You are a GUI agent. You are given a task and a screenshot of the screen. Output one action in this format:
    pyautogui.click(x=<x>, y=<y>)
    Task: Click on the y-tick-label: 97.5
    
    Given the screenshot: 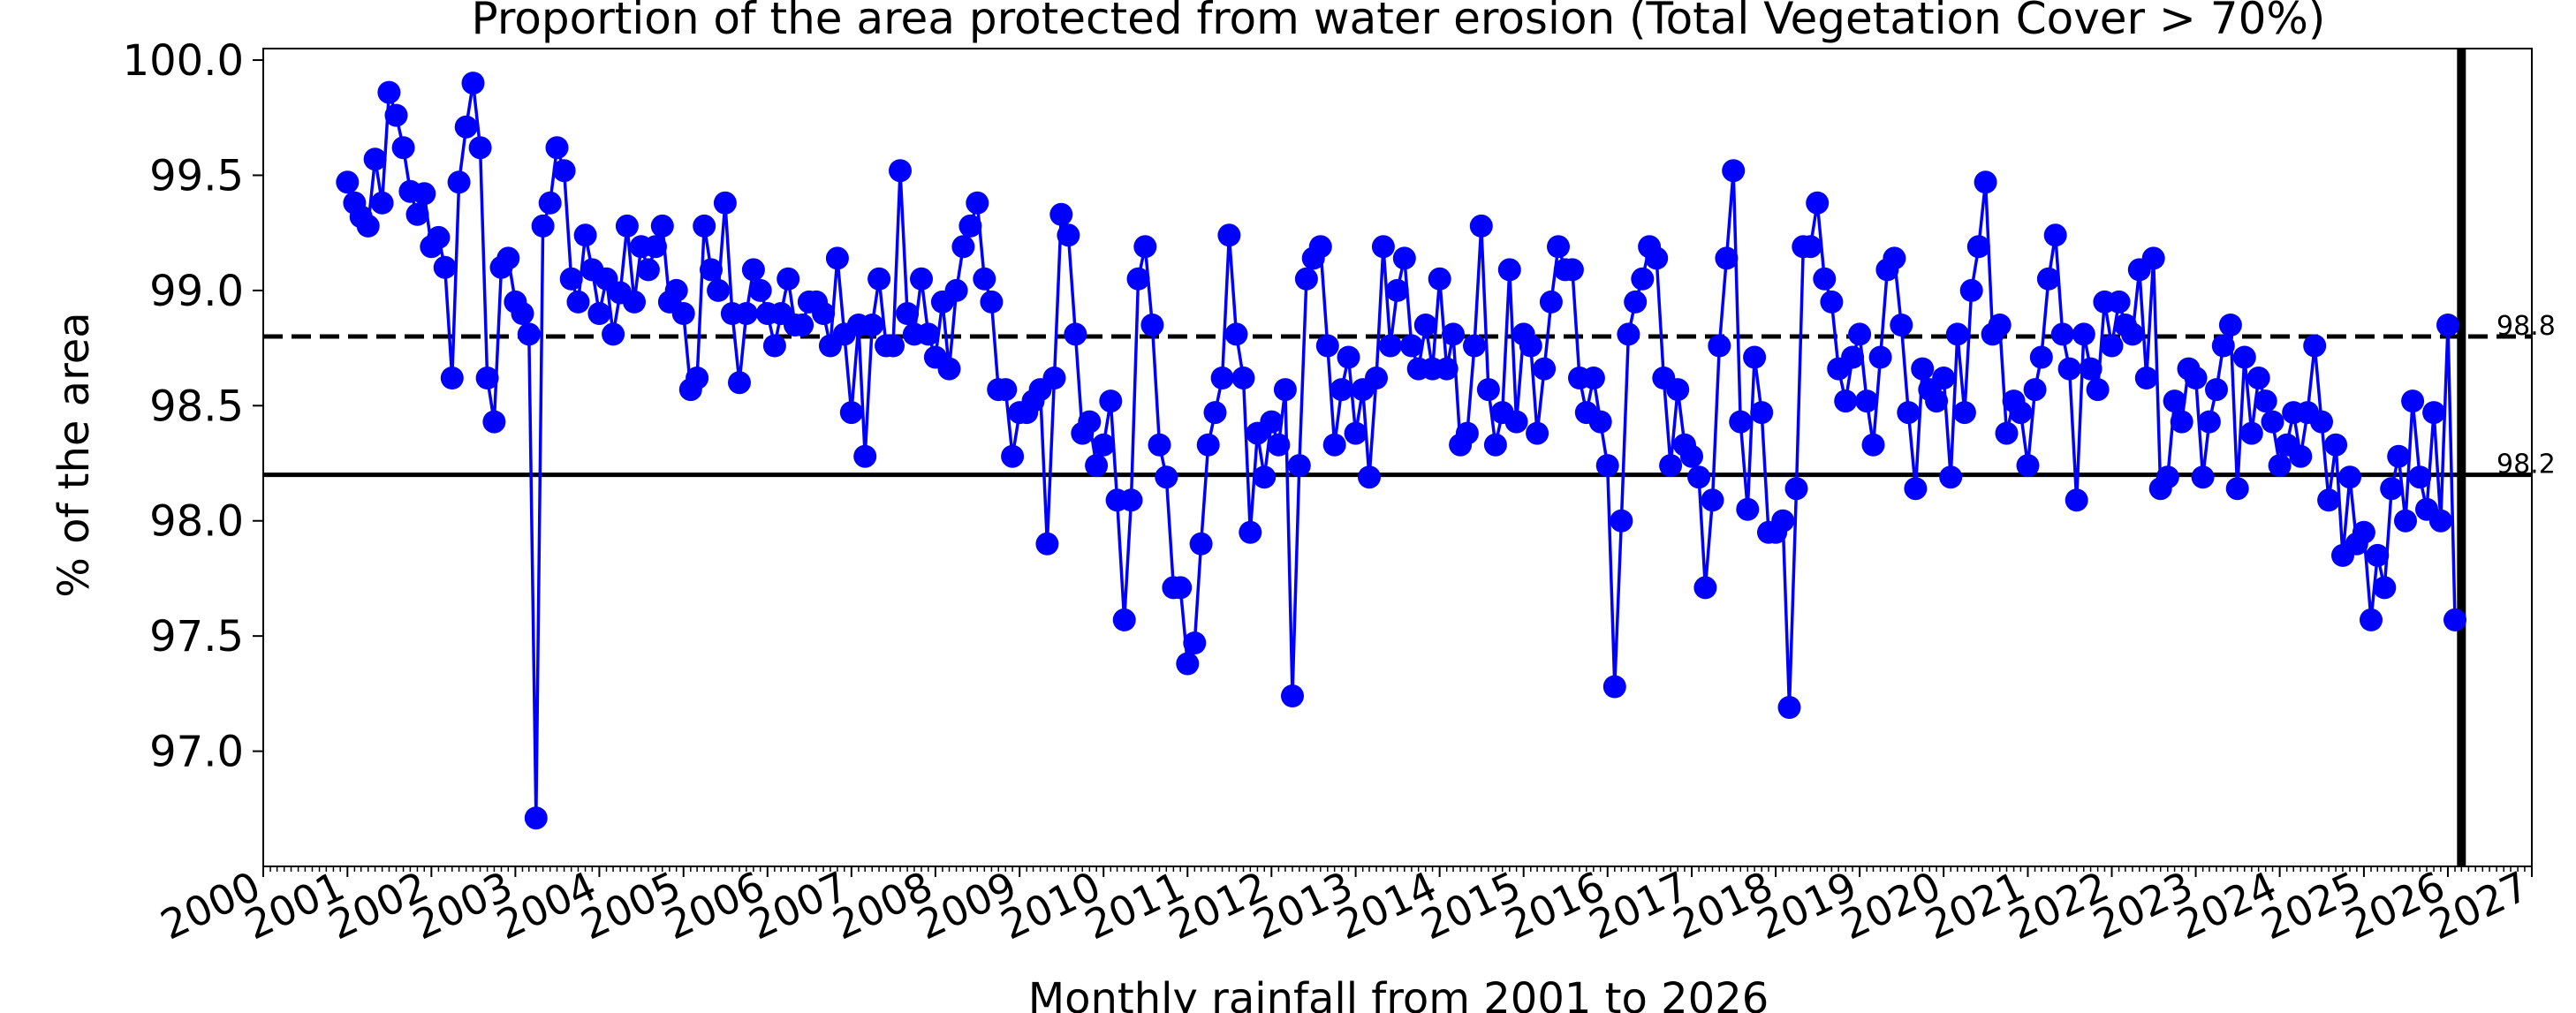 What is the action you would take?
    pyautogui.click(x=197, y=637)
    